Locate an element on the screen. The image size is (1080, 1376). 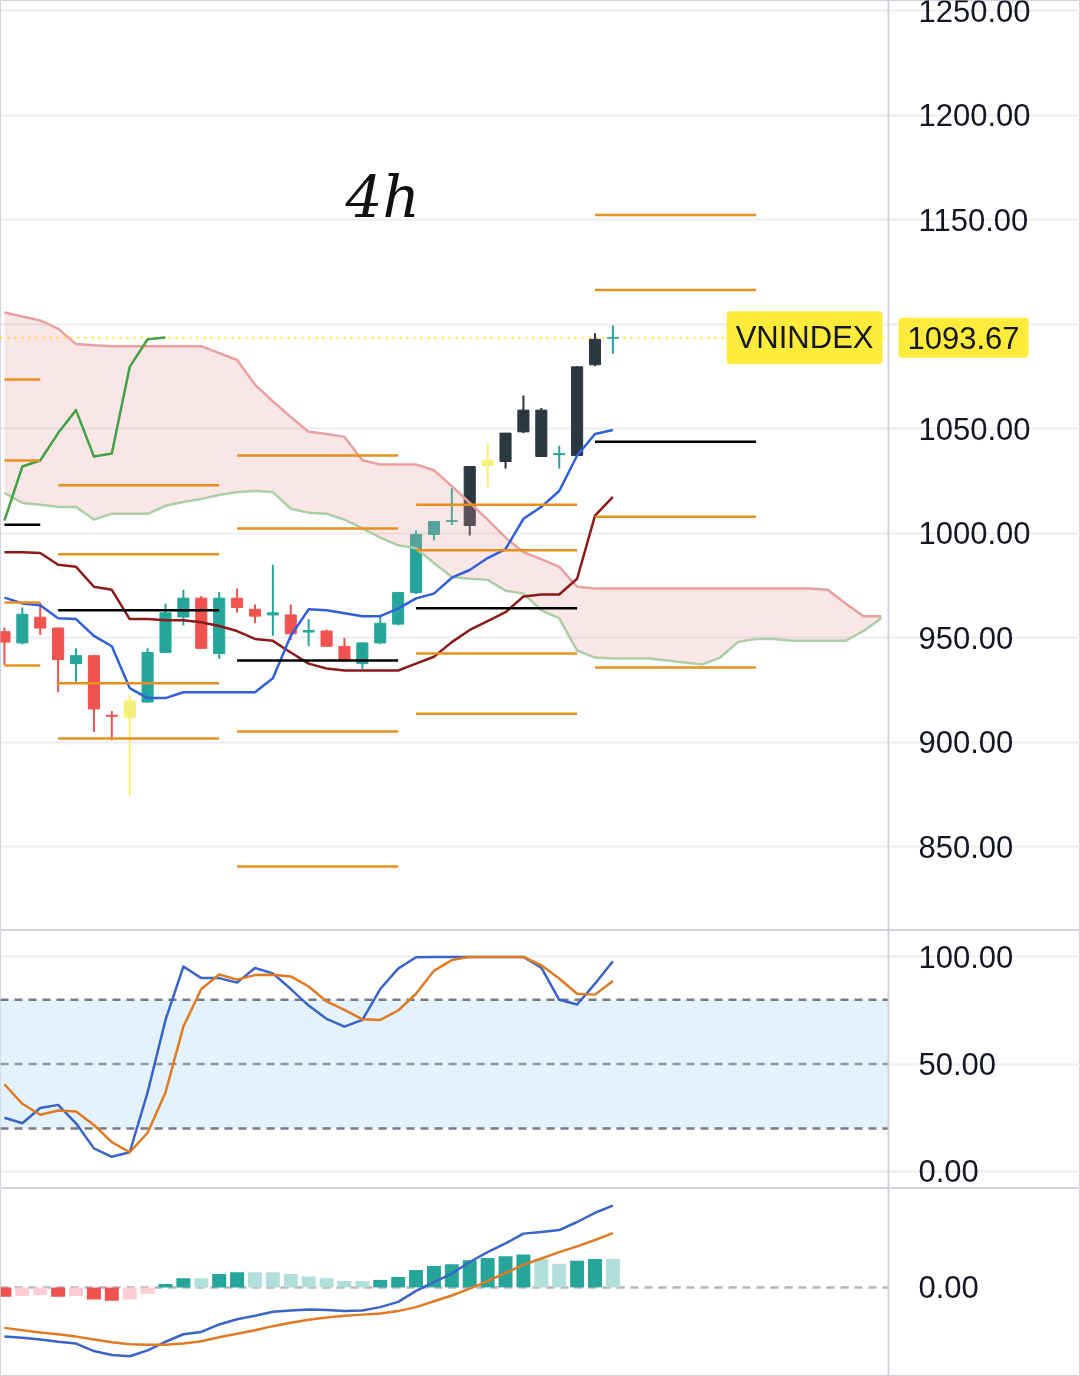
y-tick-label: 900.00 is located at coordinates (966, 743).